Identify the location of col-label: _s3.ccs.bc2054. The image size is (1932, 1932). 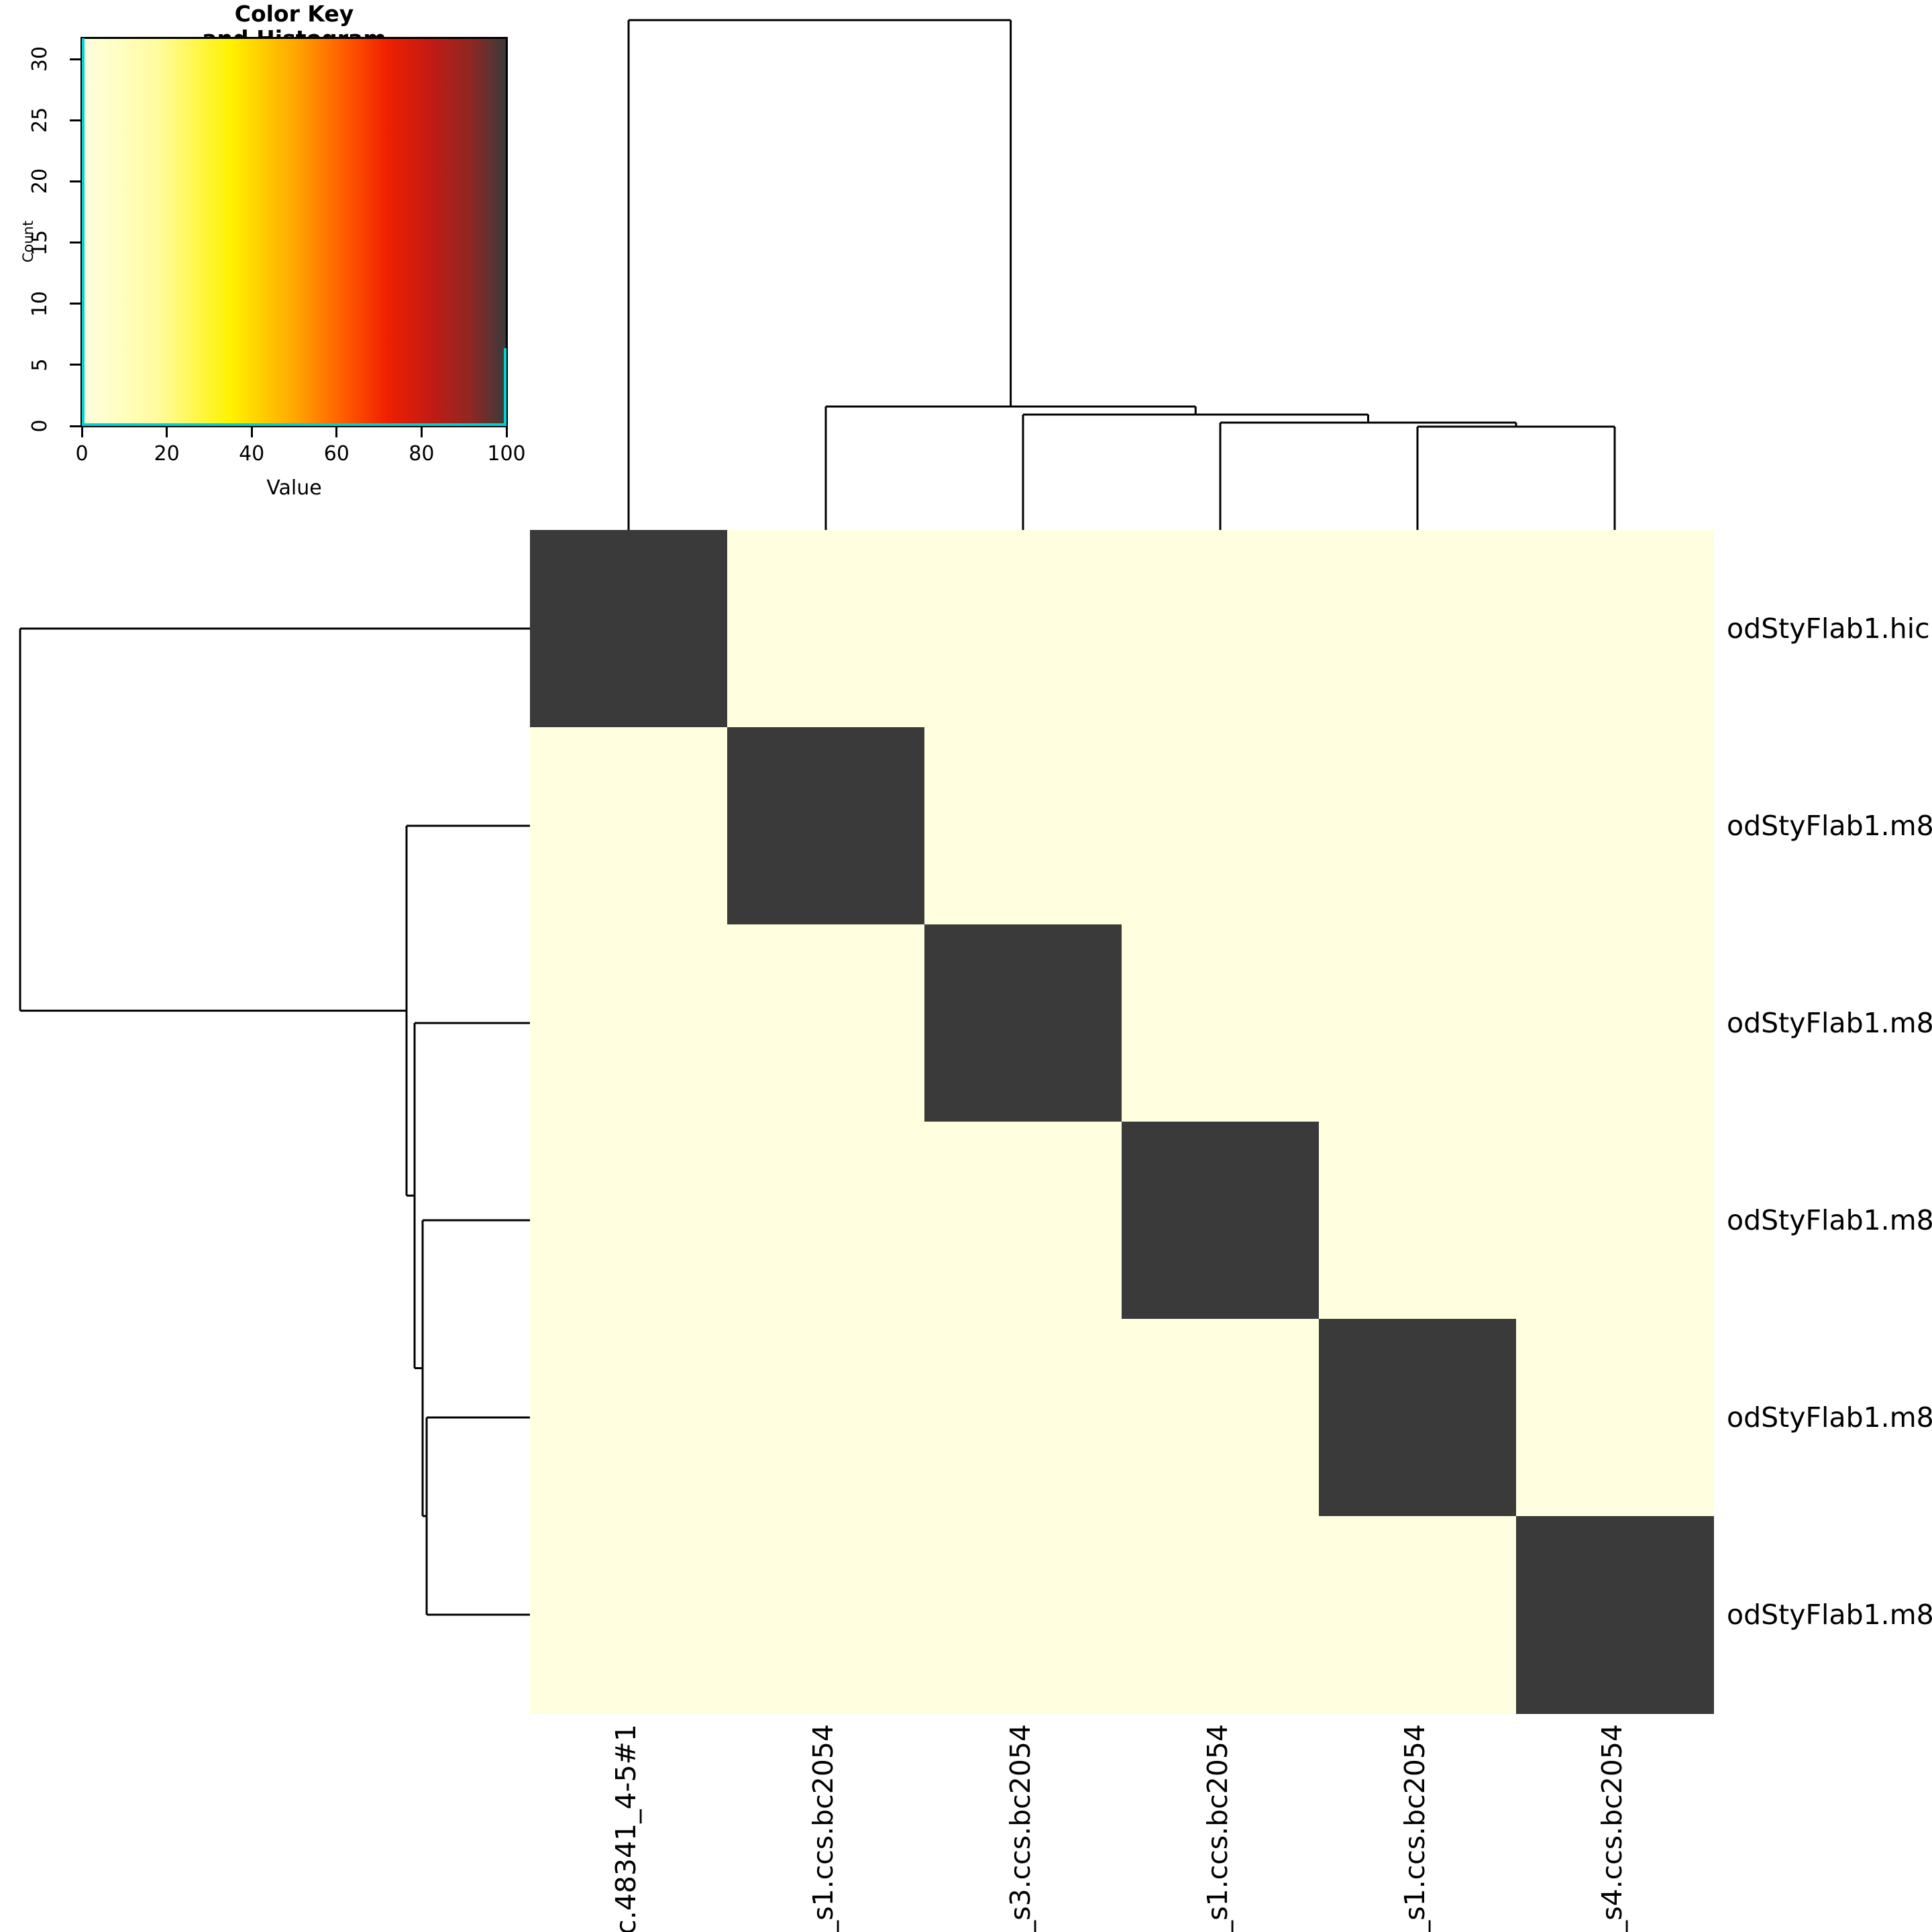
(1020, 1828).